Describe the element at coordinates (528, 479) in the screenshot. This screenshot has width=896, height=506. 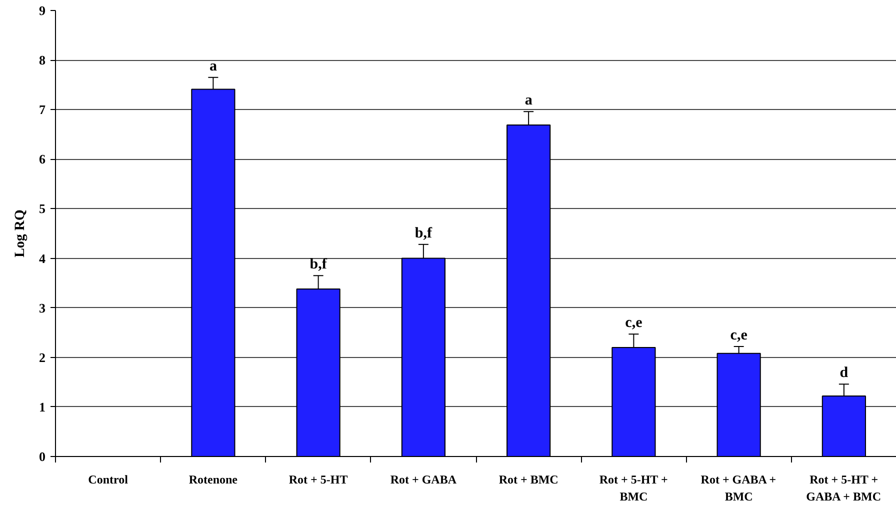
I see `x-tick-label: Rot + BMC` at that location.